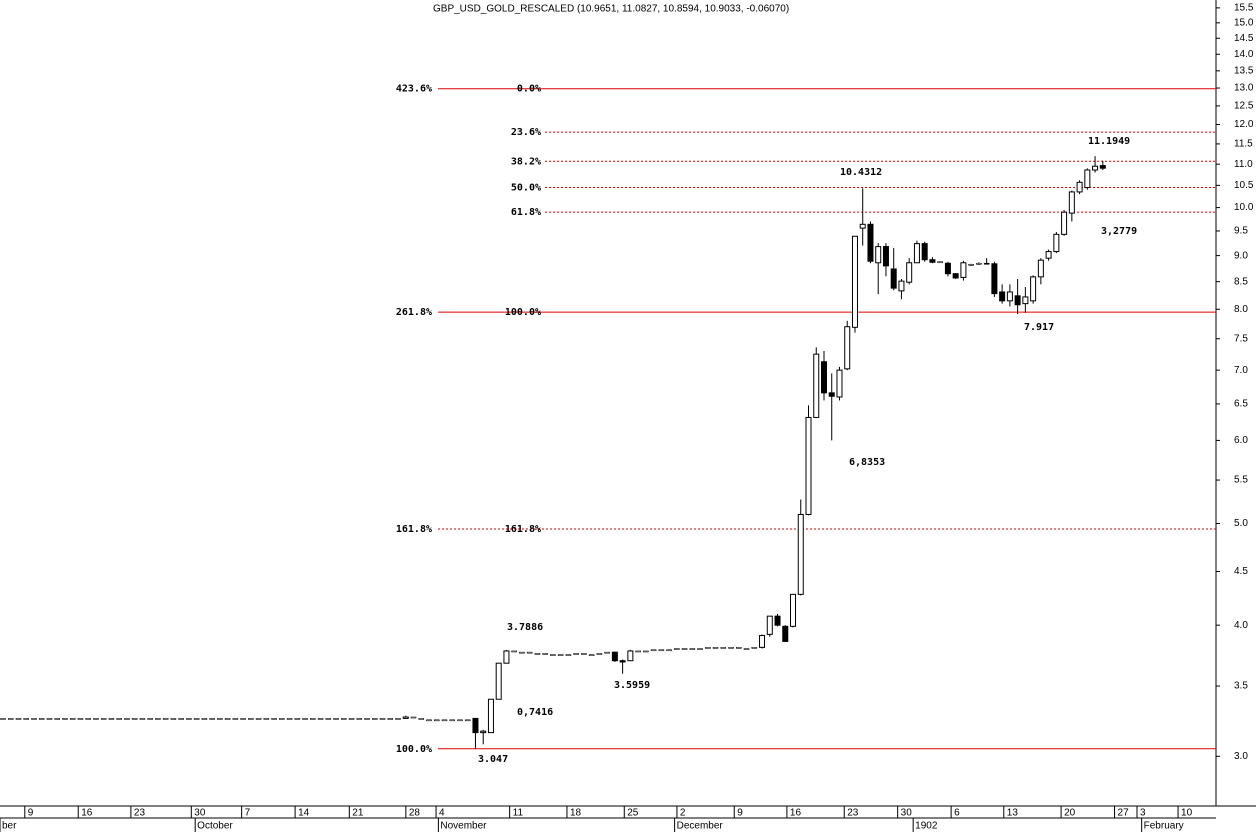 The height and width of the screenshot is (837, 1256). What do you see at coordinates (1241, 756) in the screenshot?
I see `y-tick-label: 3.0` at bounding box center [1241, 756].